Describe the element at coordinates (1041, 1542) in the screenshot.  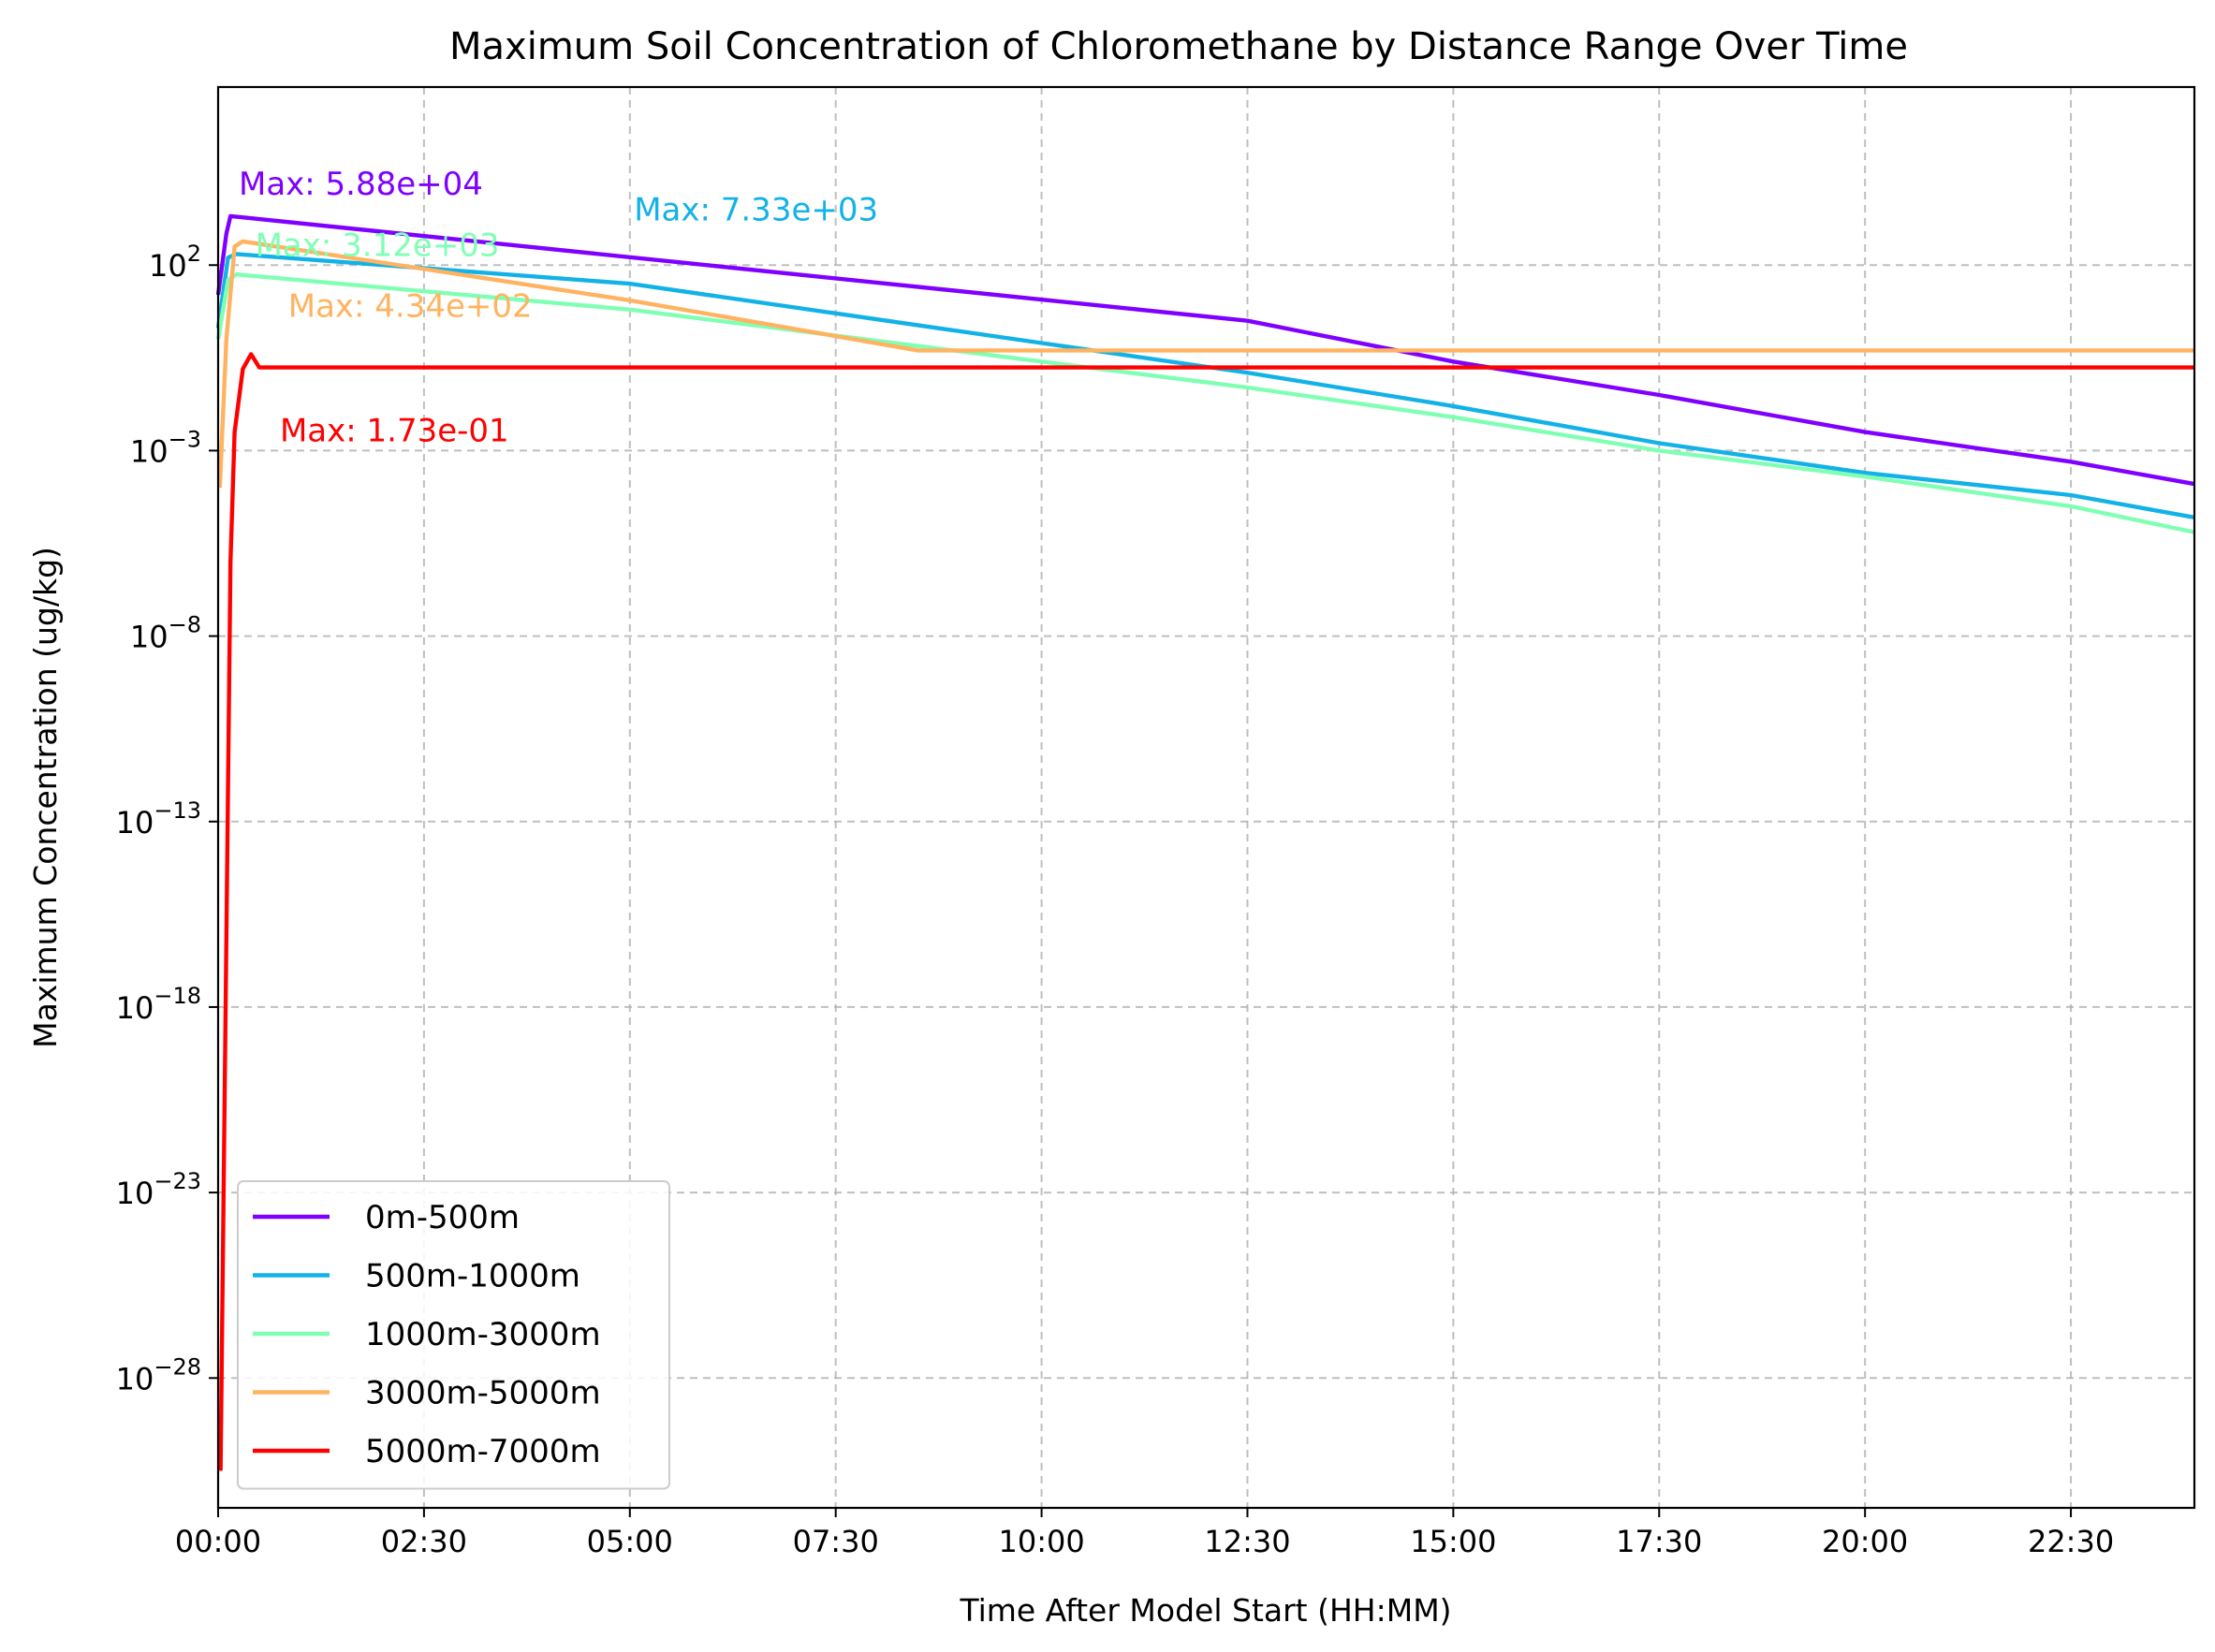
I see `x-tick-label: 10:00` at that location.